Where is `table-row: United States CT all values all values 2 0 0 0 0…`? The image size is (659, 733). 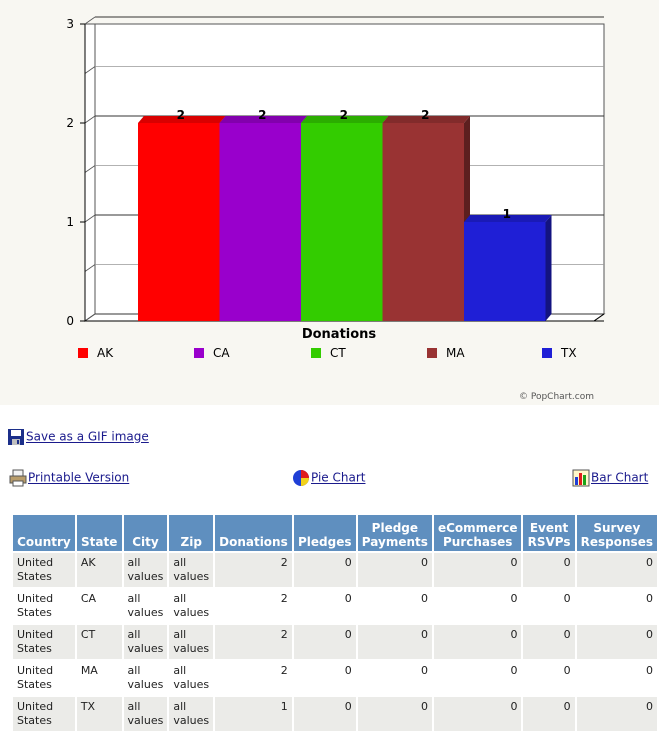 table-row: United States CT all values all values 2 0 0 0 0… is located at coordinates (335, 642).